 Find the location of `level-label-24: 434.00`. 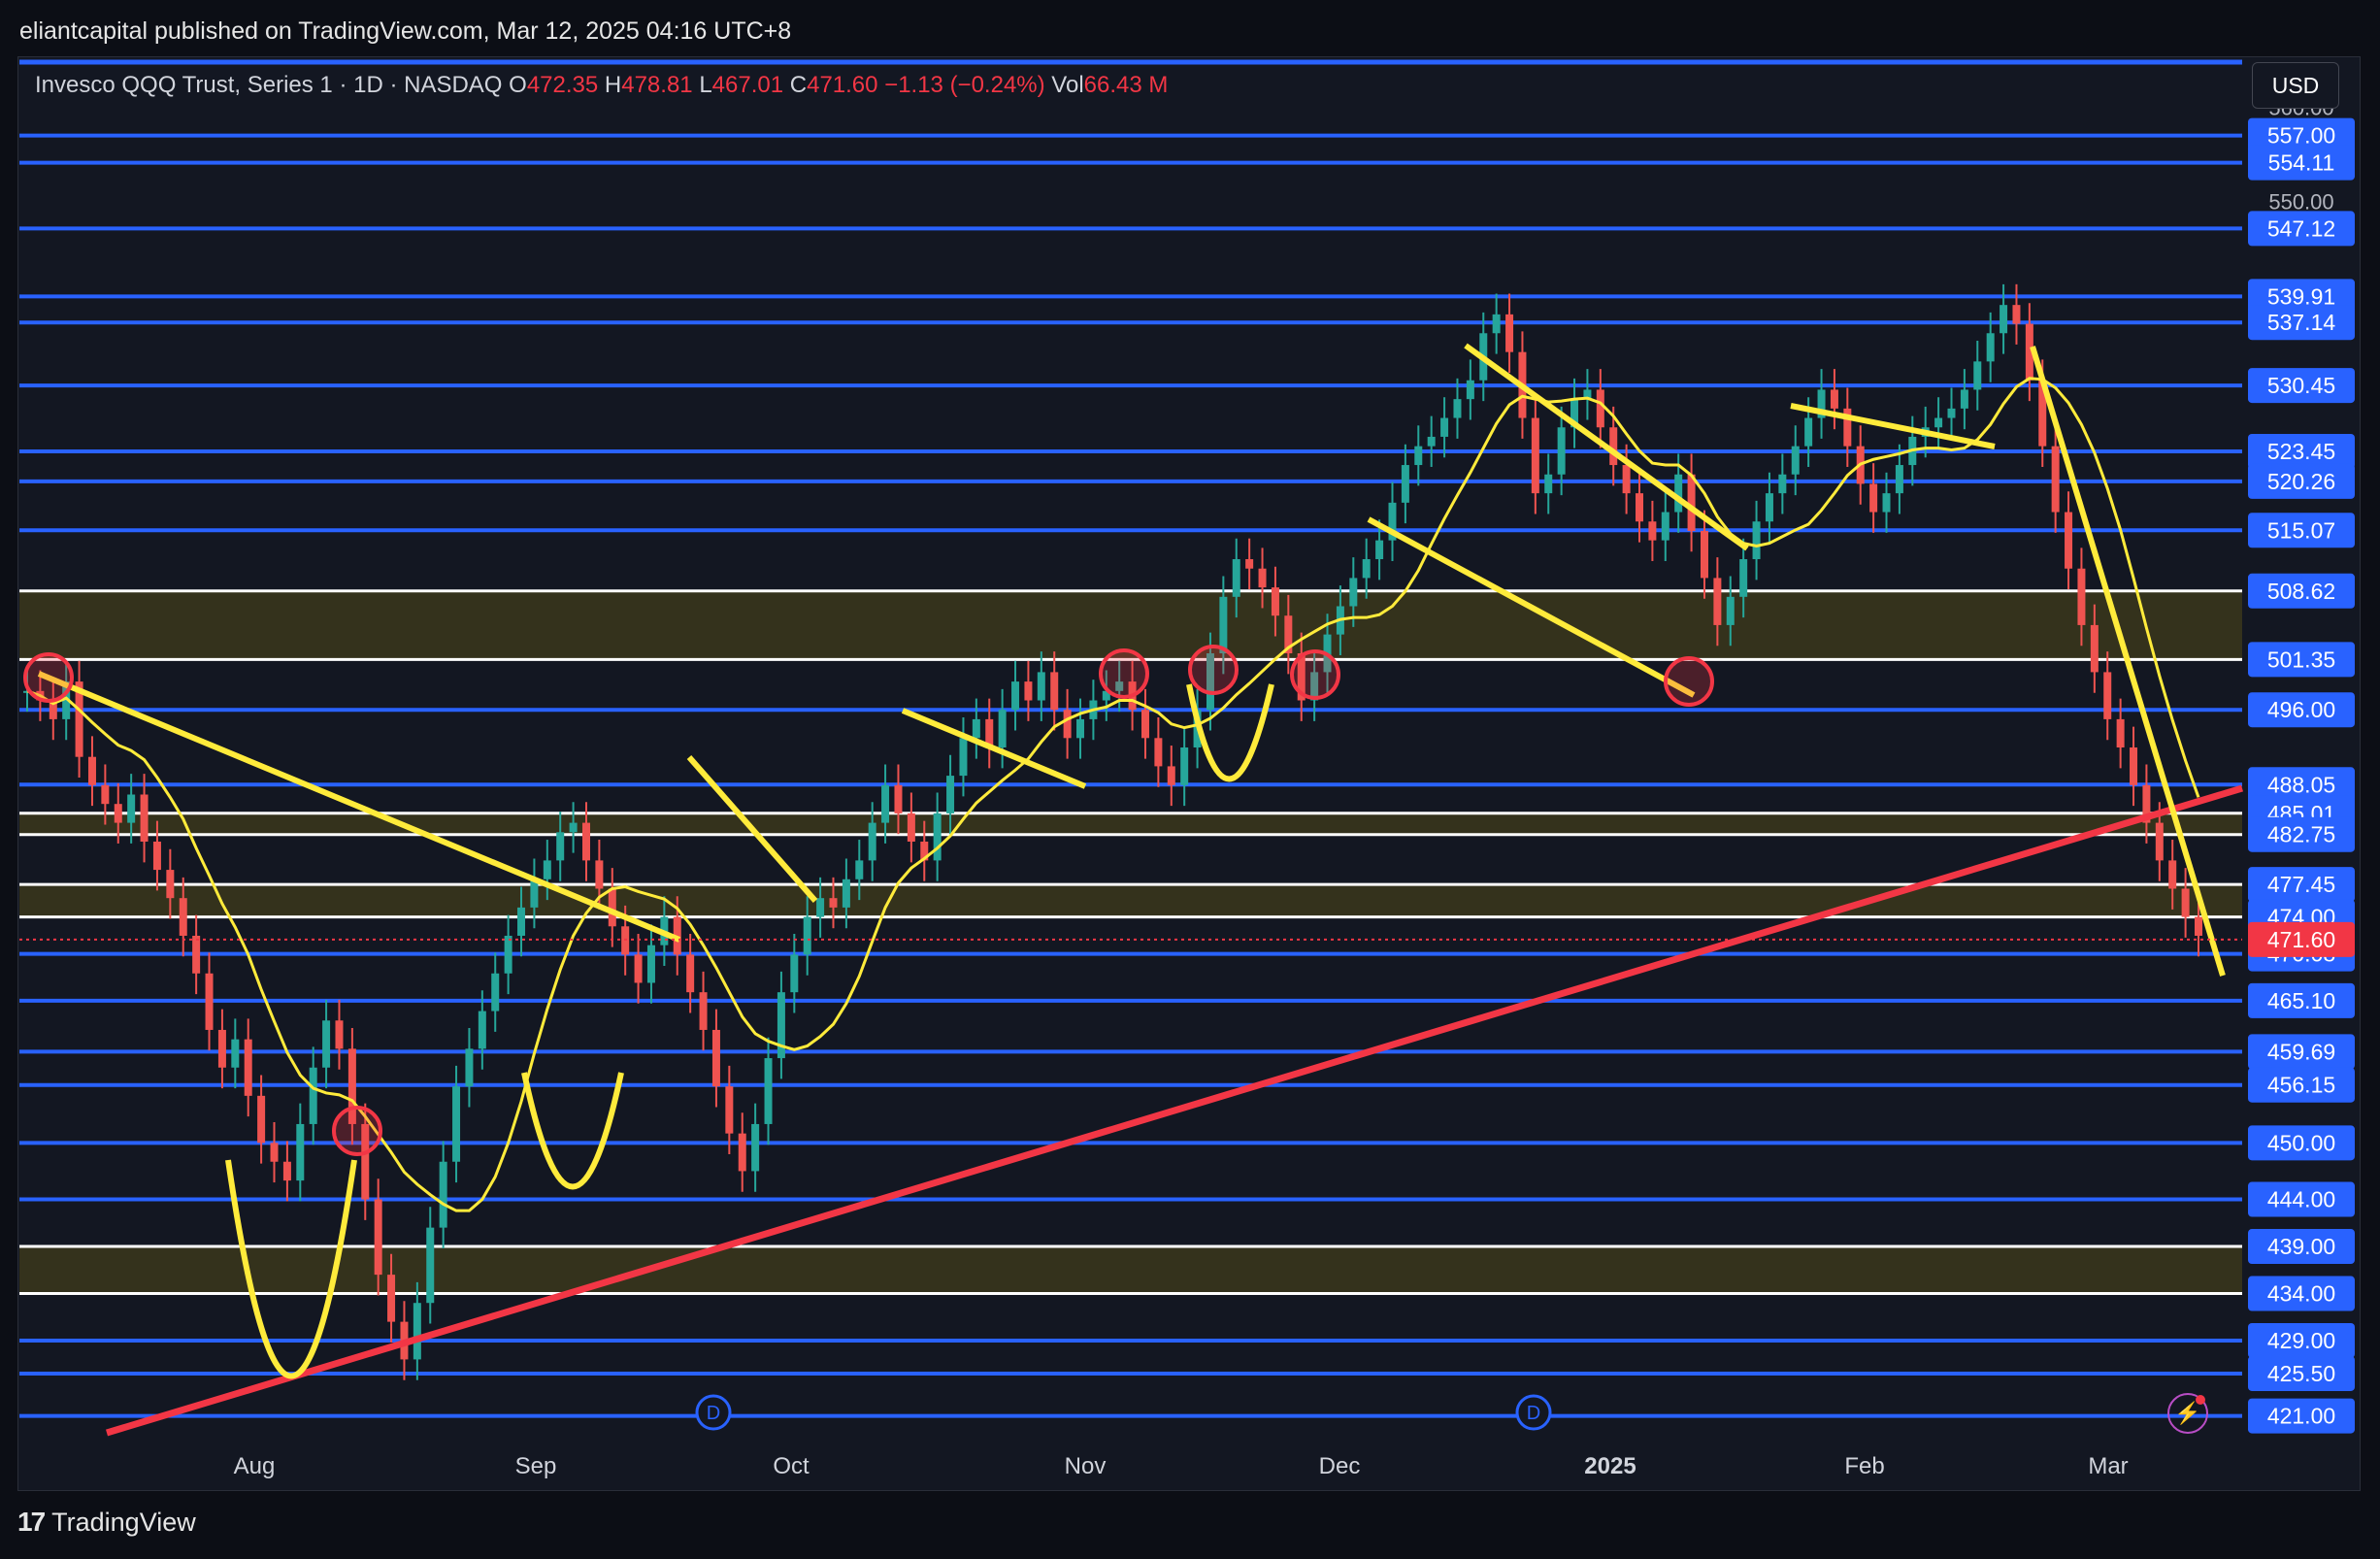

level-label-24: 434.00 is located at coordinates (2301, 1294).